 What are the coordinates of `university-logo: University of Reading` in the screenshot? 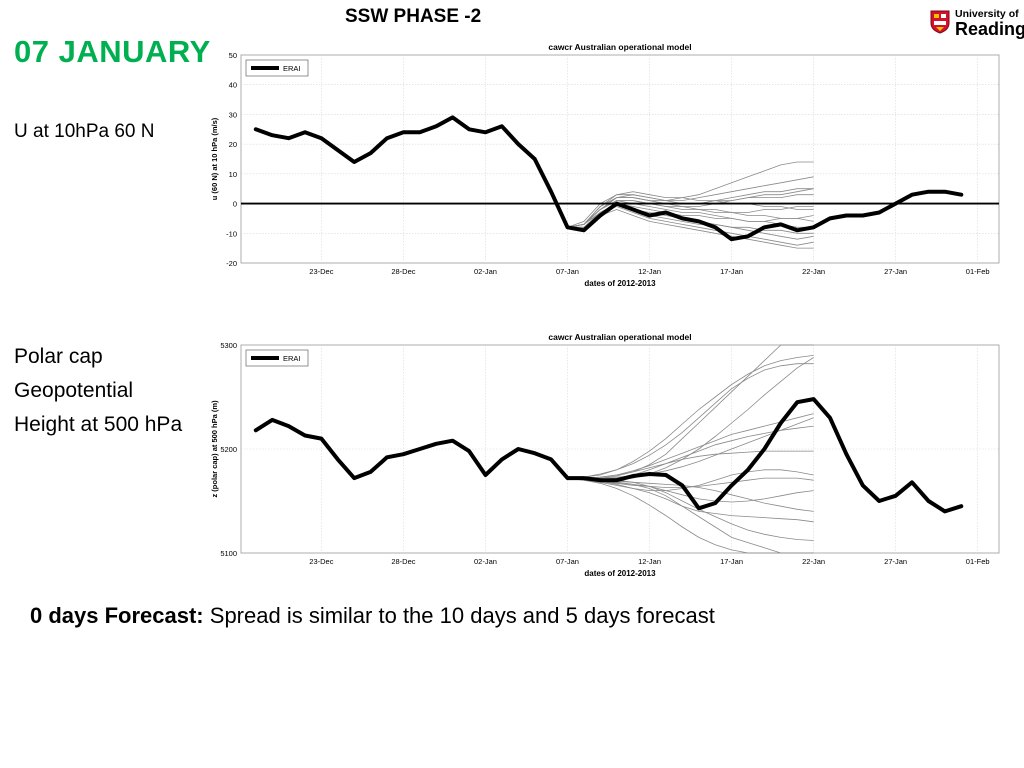 It's located at (977, 24).